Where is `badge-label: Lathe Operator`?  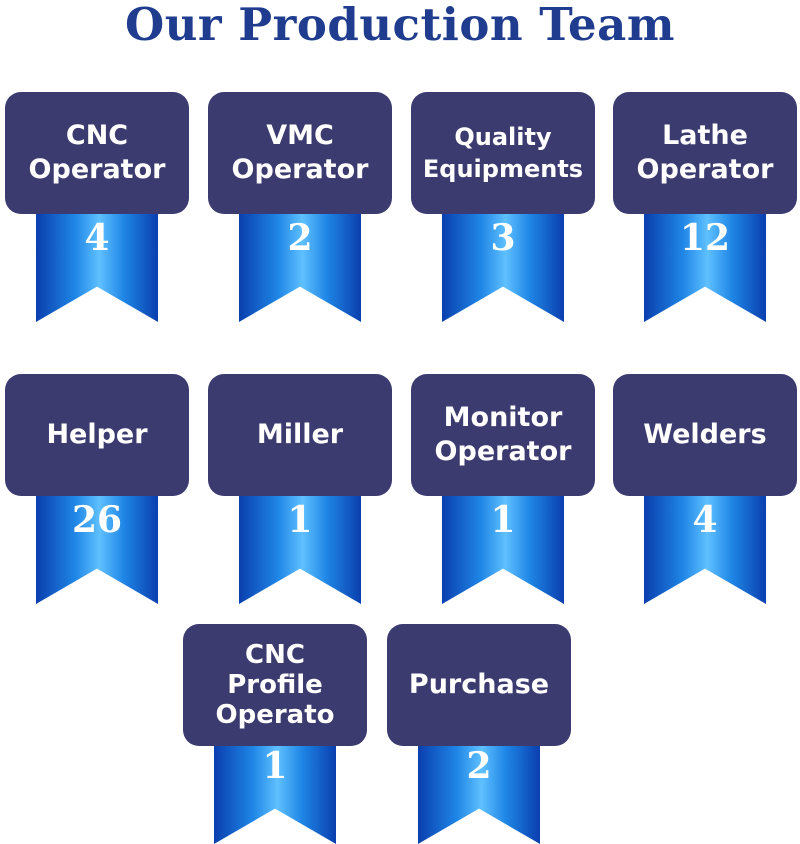
badge-label: Lathe Operator is located at coordinates (705, 152).